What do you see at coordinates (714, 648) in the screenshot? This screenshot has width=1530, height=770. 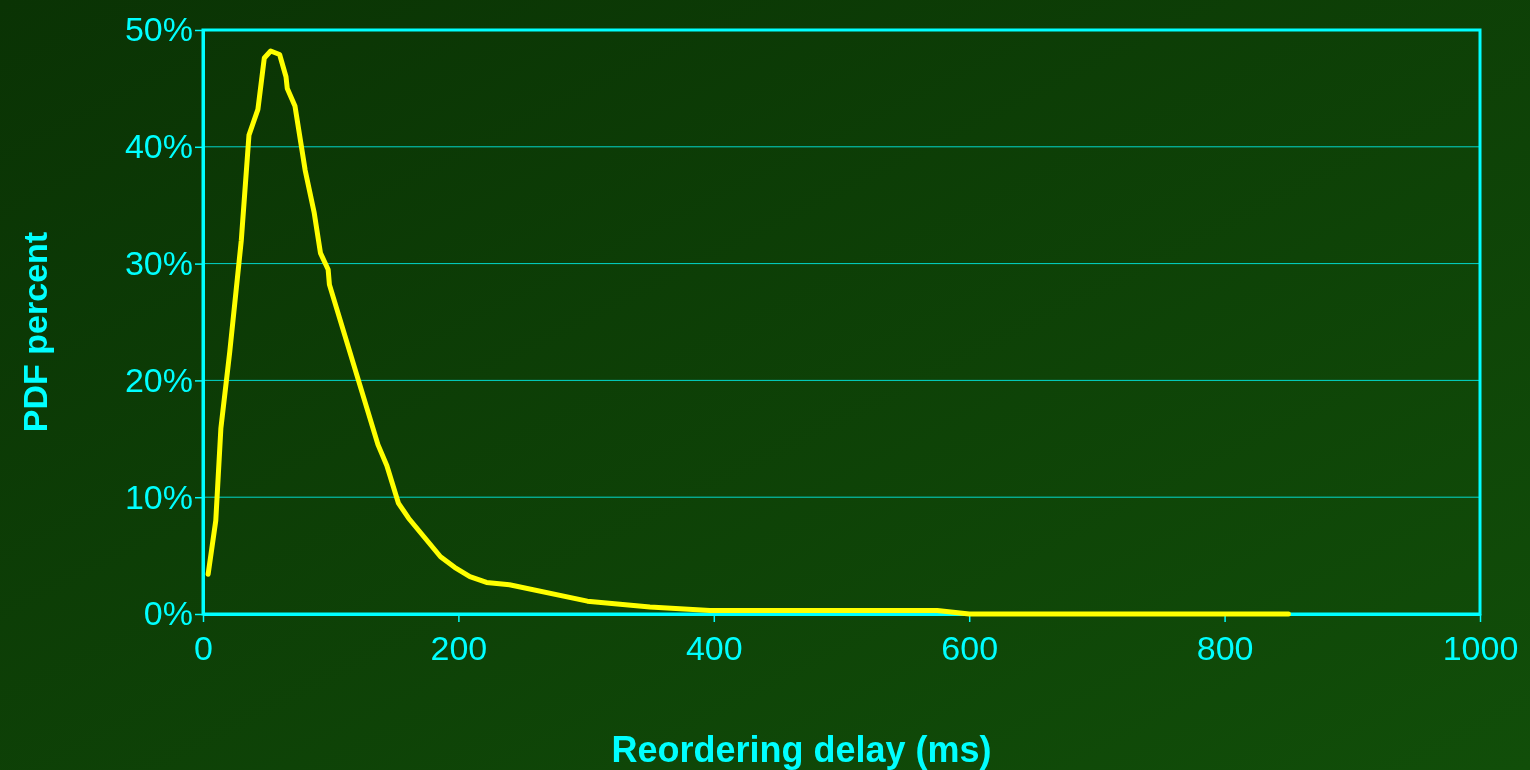 I see `x-tick-label: 400` at bounding box center [714, 648].